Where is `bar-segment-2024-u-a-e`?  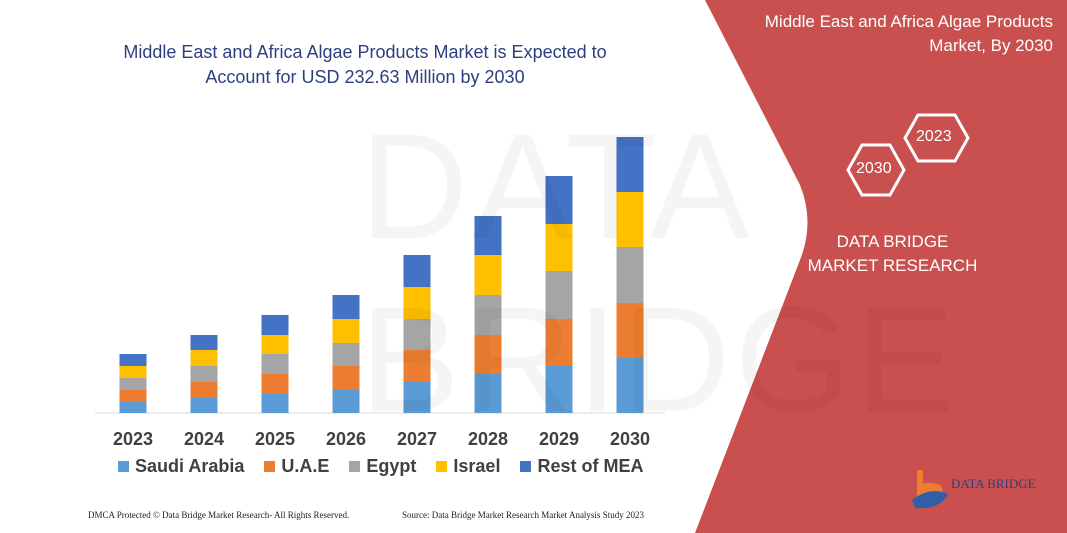 bar-segment-2024-u-a-e is located at coordinates (204, 390).